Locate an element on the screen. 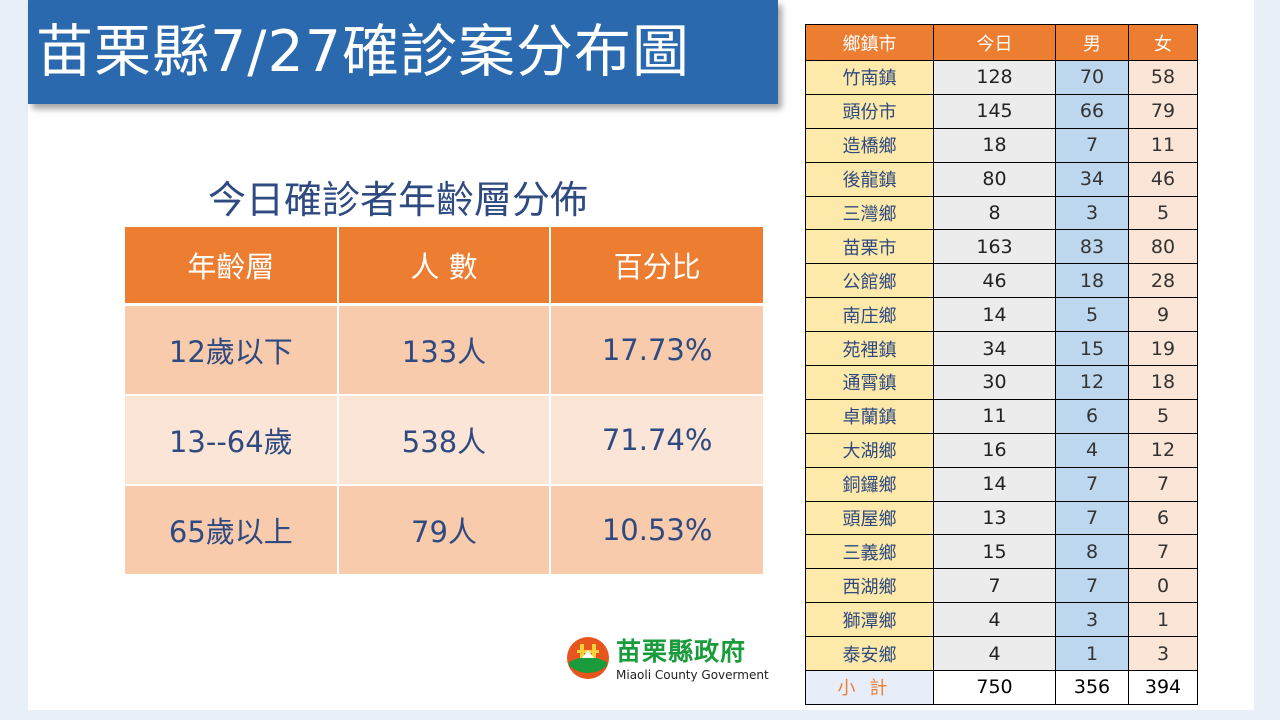 This screenshot has width=1280, height=720. district-header-male: 男 is located at coordinates (1092, 42).